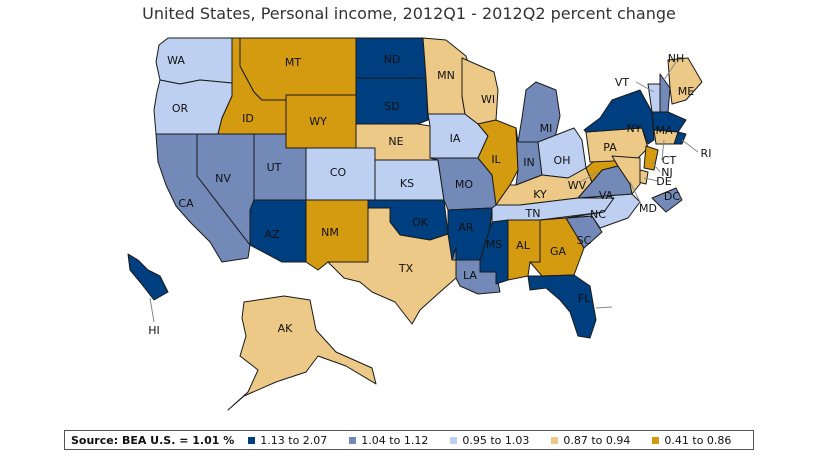  What do you see at coordinates (176, 60) in the screenshot?
I see `state-label-wa: WA` at bounding box center [176, 60].